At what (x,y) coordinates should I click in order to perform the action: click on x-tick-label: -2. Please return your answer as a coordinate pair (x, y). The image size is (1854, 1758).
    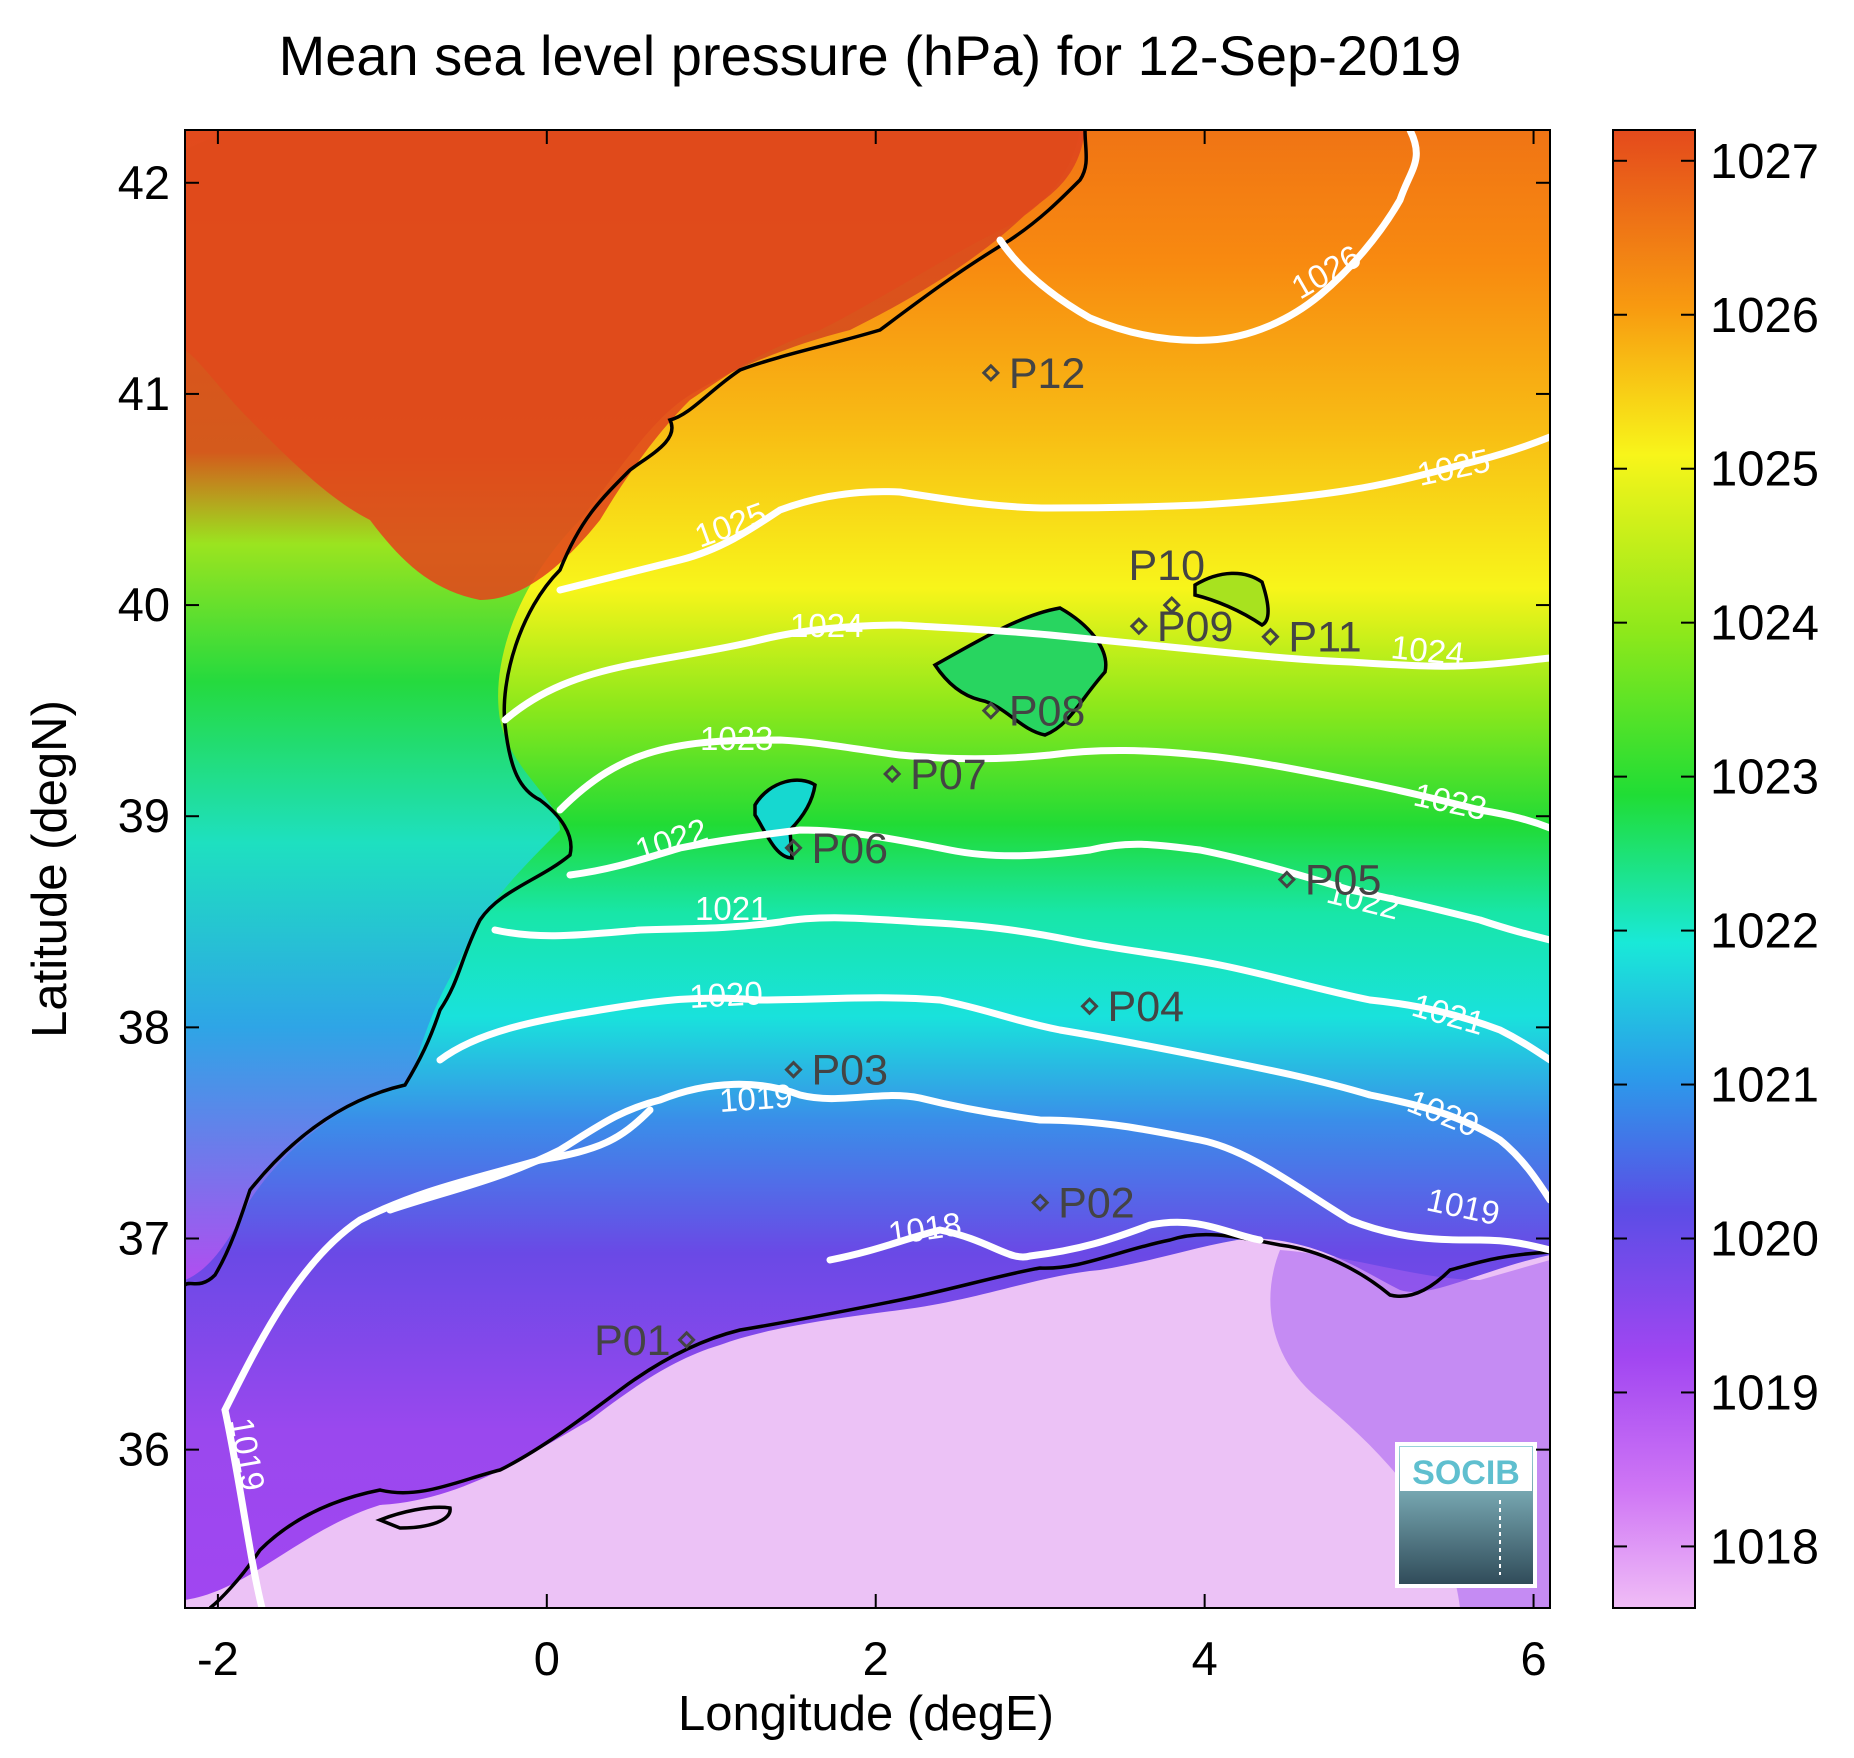
    Looking at the image, I should click on (218, 1658).